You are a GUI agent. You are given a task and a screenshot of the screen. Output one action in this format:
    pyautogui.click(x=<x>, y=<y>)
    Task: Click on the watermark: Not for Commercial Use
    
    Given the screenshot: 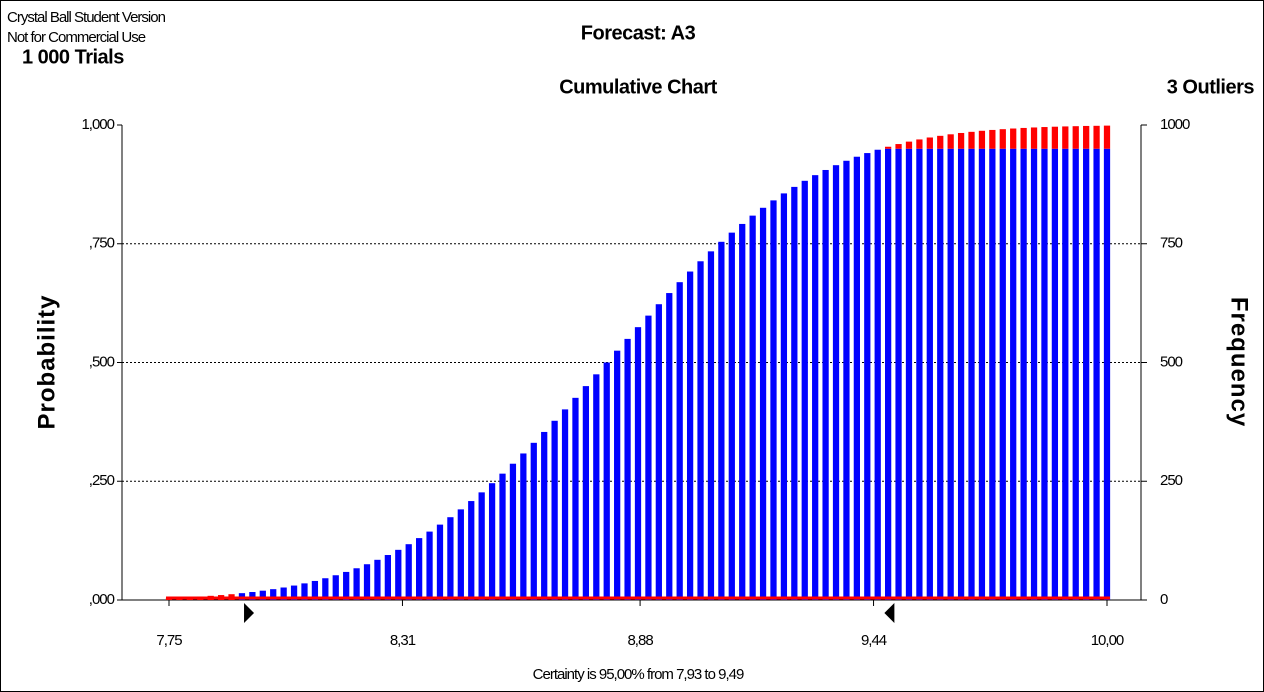 What is the action you would take?
    pyautogui.click(x=76, y=37)
    